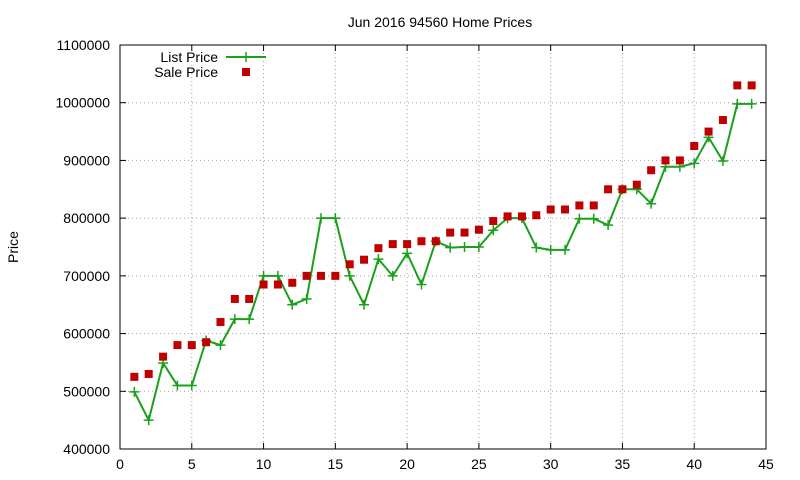 The width and height of the screenshot is (800, 480). I want to click on x-tick-label: 35, so click(623, 464).